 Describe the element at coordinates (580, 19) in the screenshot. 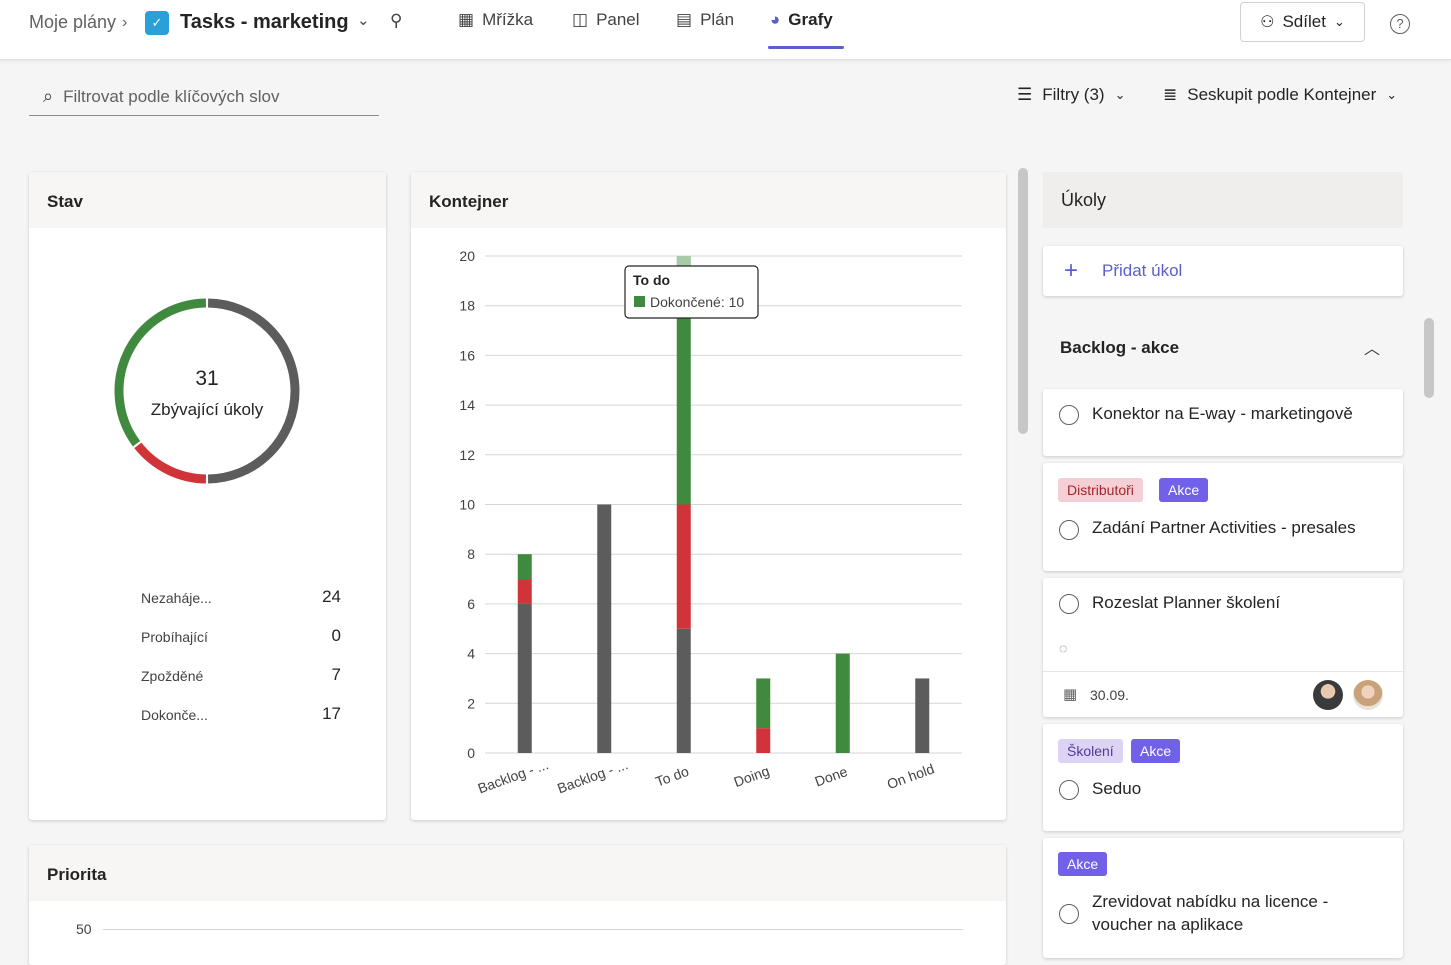

I see `board-icon: ◫` at that location.